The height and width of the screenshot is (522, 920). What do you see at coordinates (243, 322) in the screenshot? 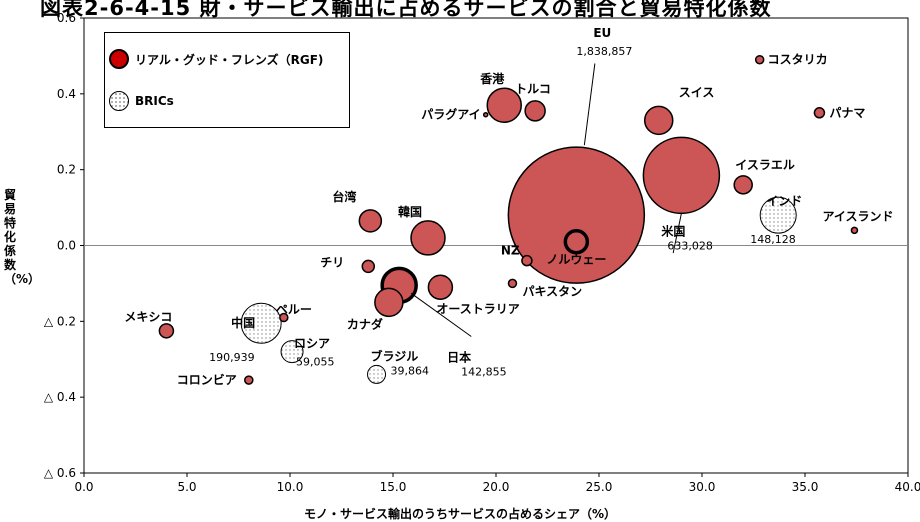
I see `data-label-中国: 中国` at bounding box center [243, 322].